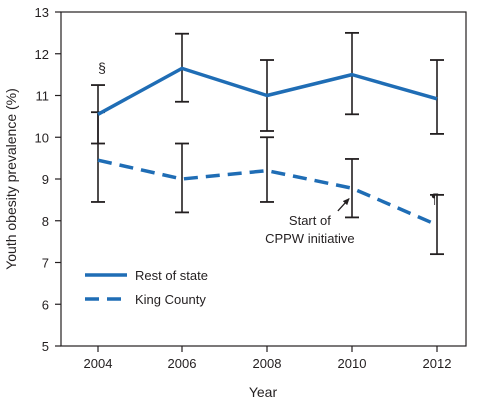 The width and height of the screenshot is (488, 404). What do you see at coordinates (171, 275) in the screenshot?
I see `legend-label: Rest of state` at bounding box center [171, 275].